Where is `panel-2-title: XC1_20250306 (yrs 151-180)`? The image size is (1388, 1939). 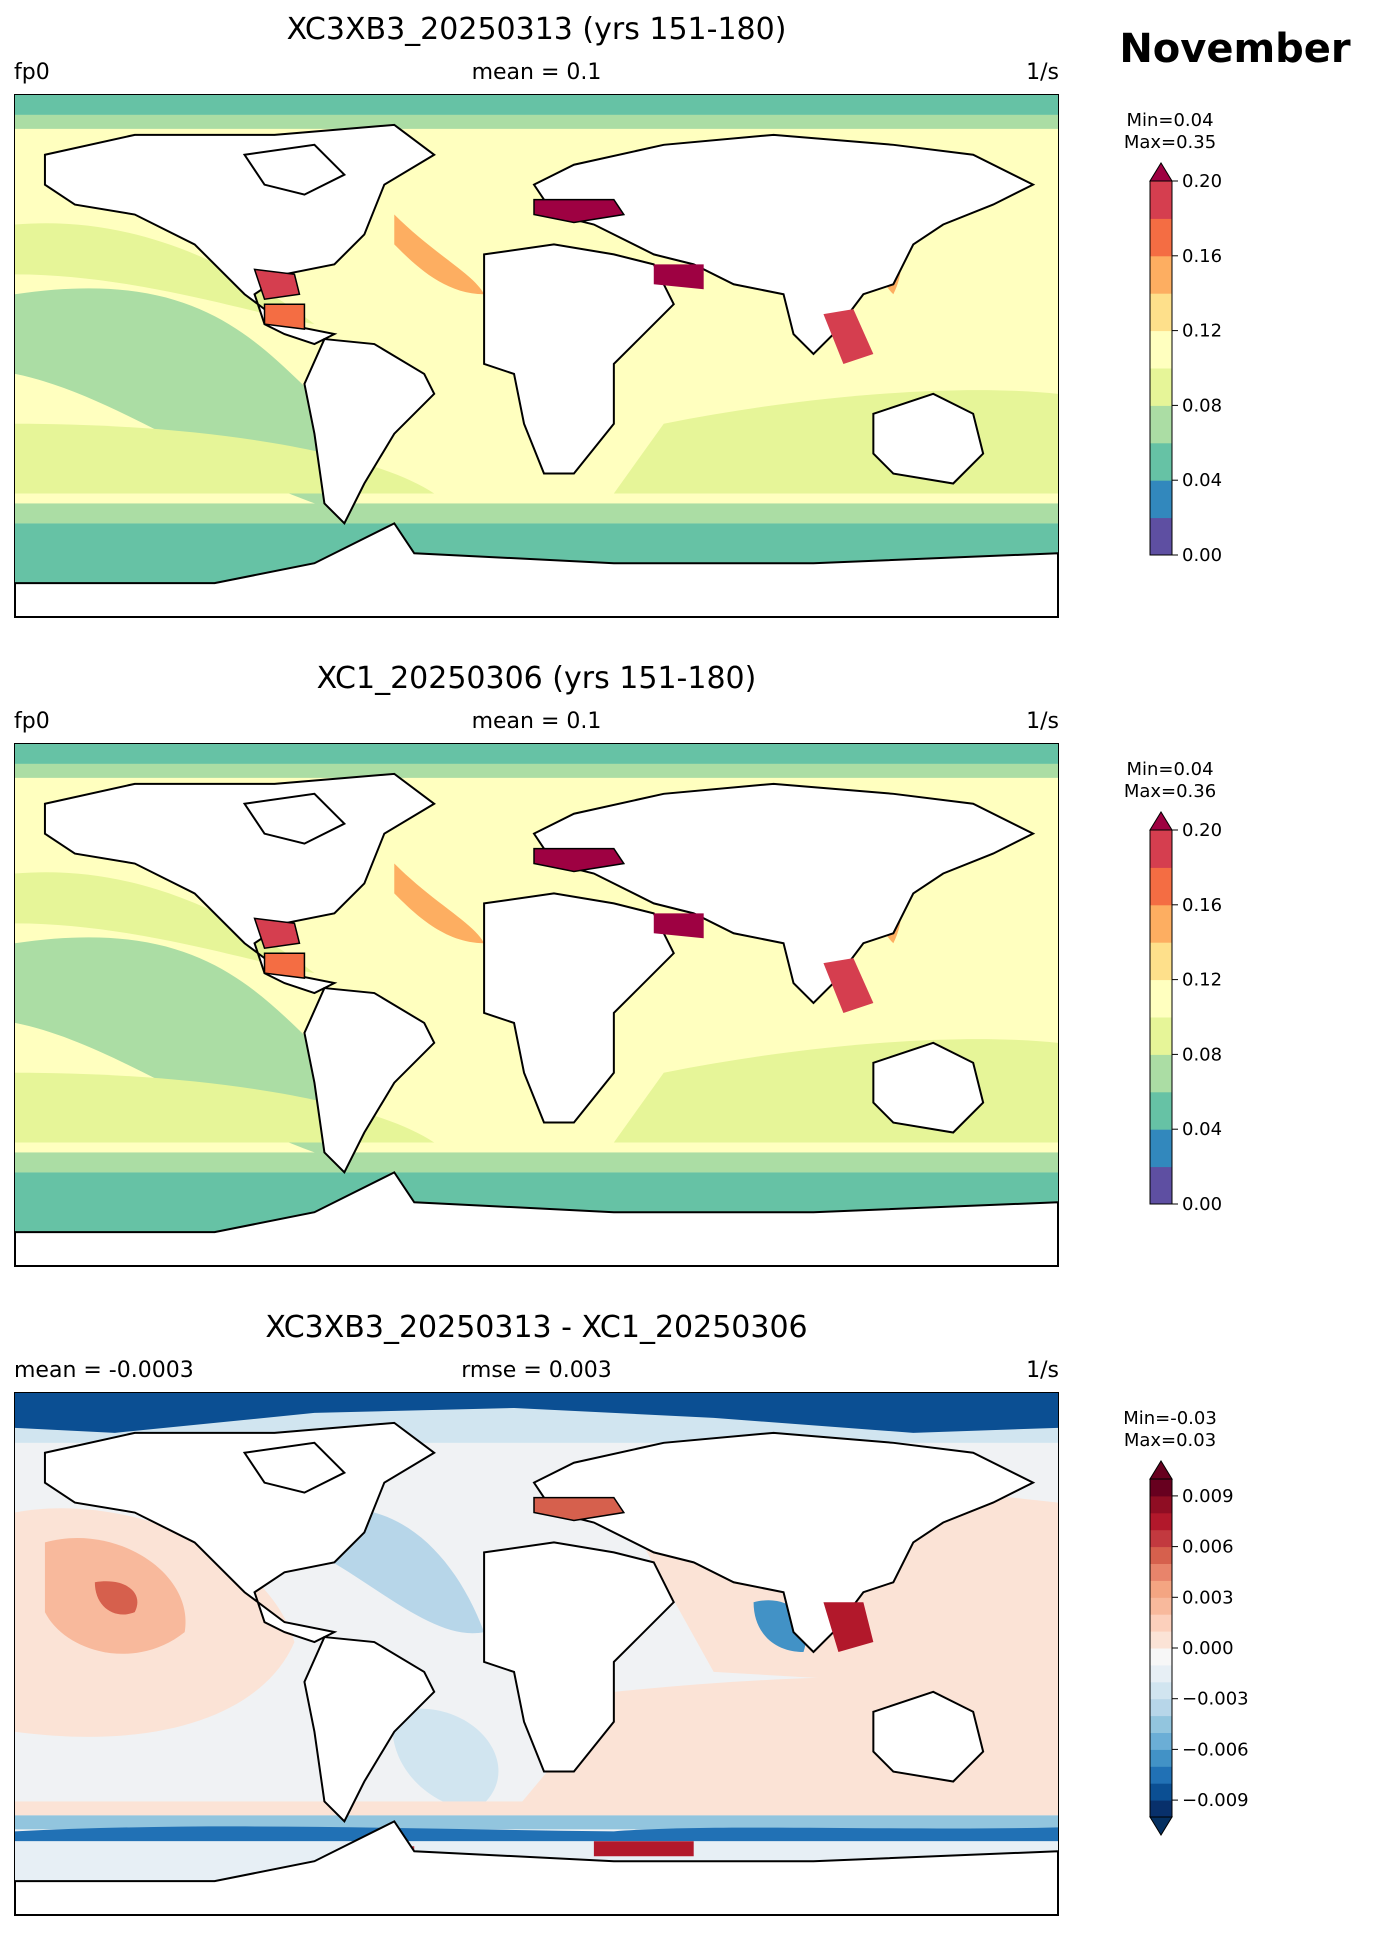 panel-2-title: XC1_20250306 (yrs 151-180) is located at coordinates (536, 678).